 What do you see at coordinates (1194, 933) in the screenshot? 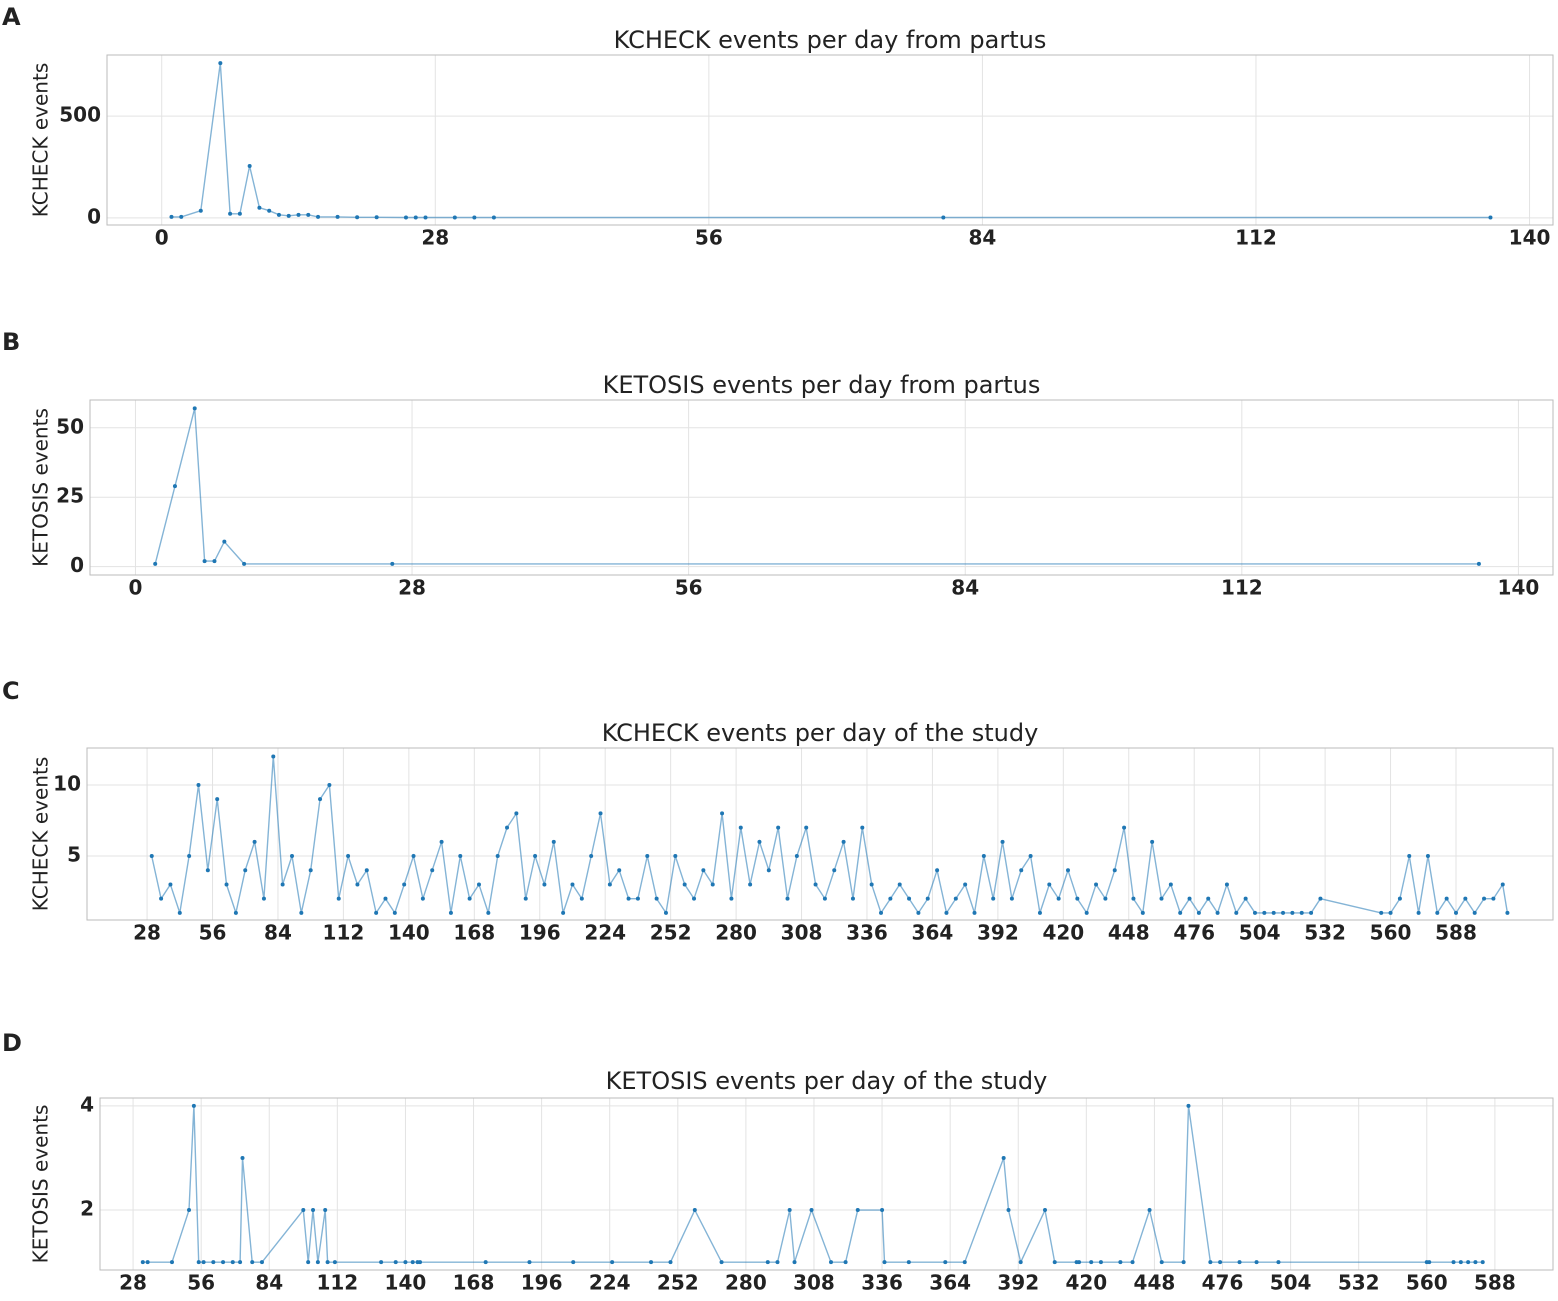
I see `x-tick-label: 476` at bounding box center [1194, 933].